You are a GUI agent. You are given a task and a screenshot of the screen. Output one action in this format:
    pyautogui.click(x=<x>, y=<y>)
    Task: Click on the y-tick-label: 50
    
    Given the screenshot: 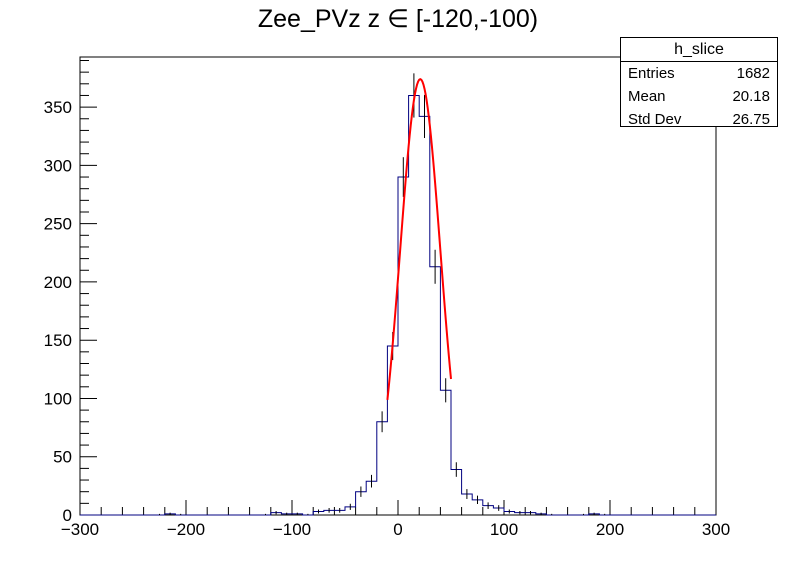 What is the action you would take?
    pyautogui.click(x=62, y=457)
    